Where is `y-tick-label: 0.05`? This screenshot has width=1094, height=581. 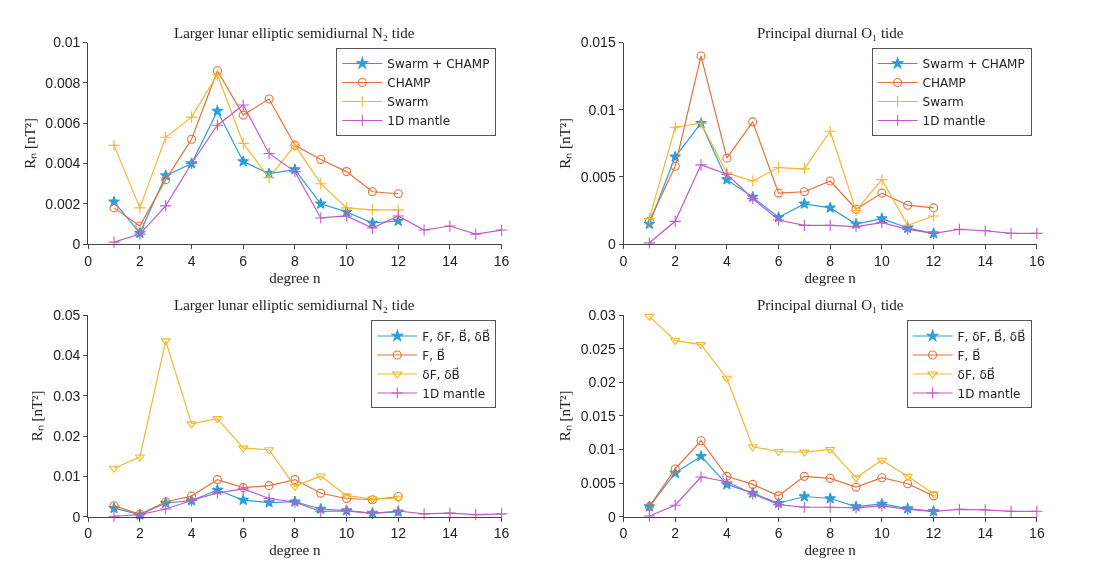 y-tick-label: 0.05 is located at coordinates (67, 314).